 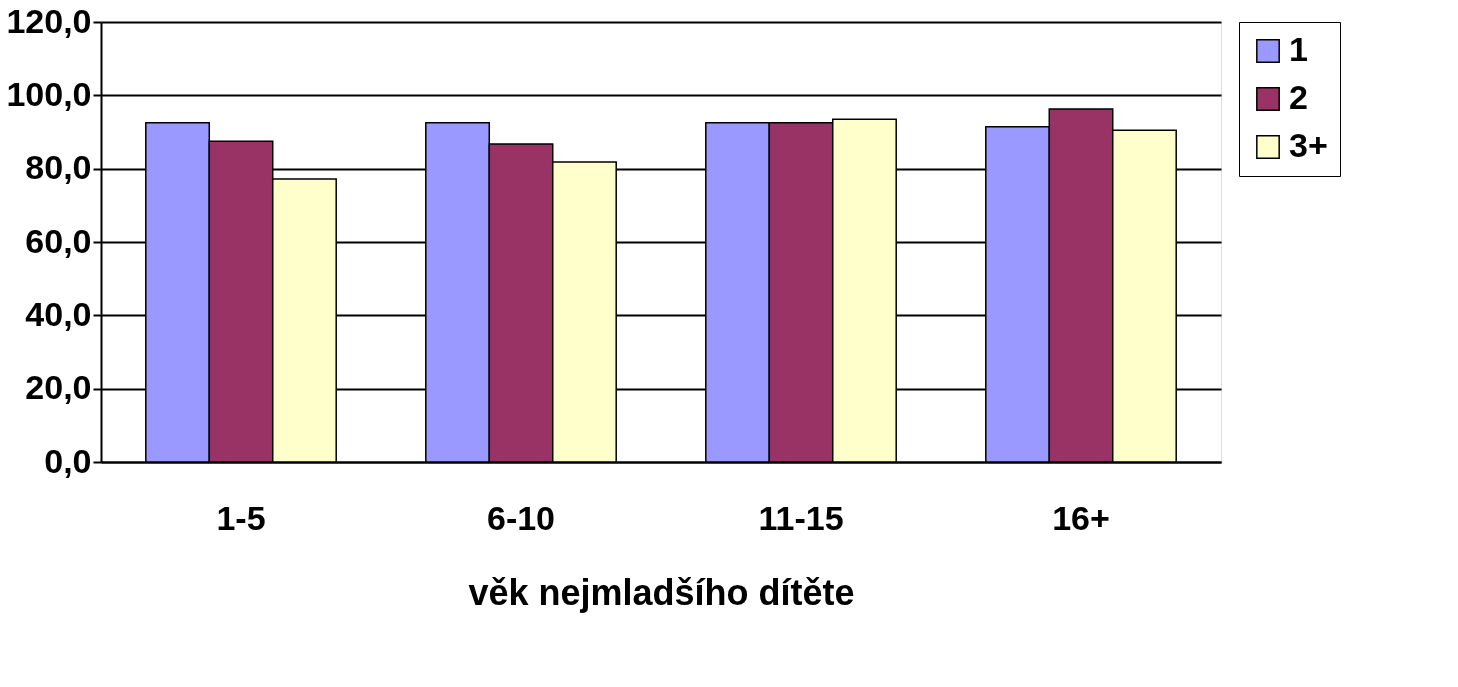 What do you see at coordinates (1308, 145) in the screenshot?
I see `legend-label: 3+` at bounding box center [1308, 145].